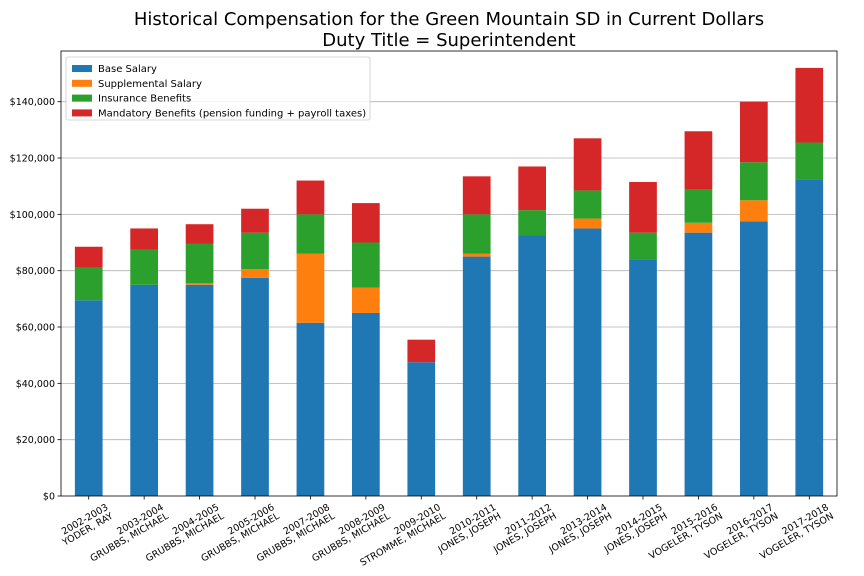  Describe the element at coordinates (32, 215) in the screenshot. I see `y-tick-label: $100,000` at that location.